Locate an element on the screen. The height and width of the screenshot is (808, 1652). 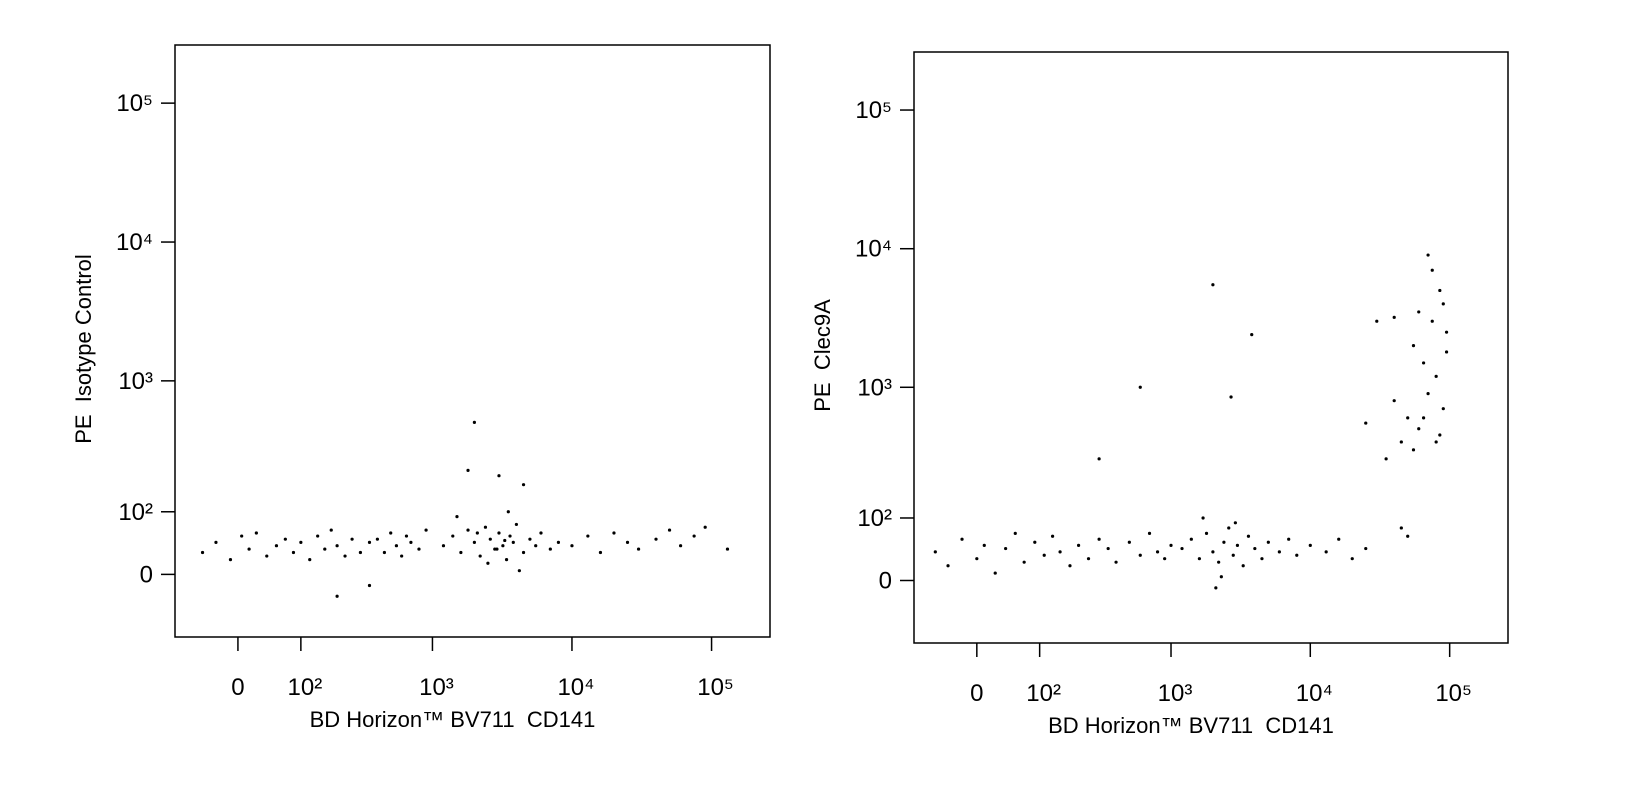
x-tick-label: 10³ is located at coordinates (436, 687).